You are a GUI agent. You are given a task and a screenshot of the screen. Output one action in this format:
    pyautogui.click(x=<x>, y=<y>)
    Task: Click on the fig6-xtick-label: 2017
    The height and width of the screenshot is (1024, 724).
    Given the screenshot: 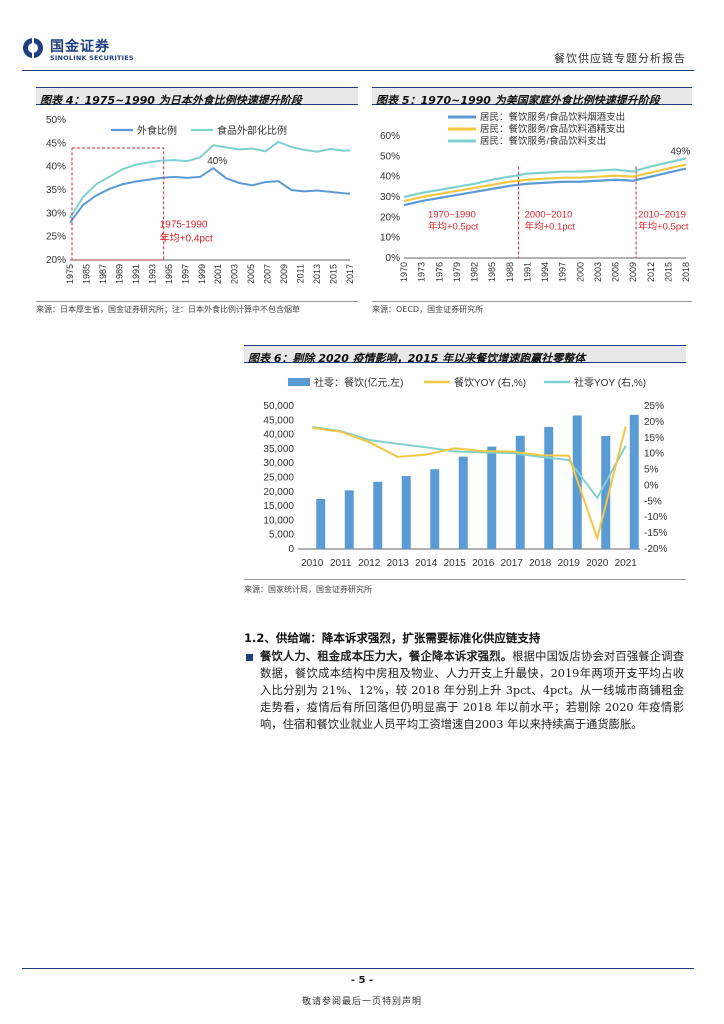 What is the action you would take?
    pyautogui.click(x=512, y=563)
    